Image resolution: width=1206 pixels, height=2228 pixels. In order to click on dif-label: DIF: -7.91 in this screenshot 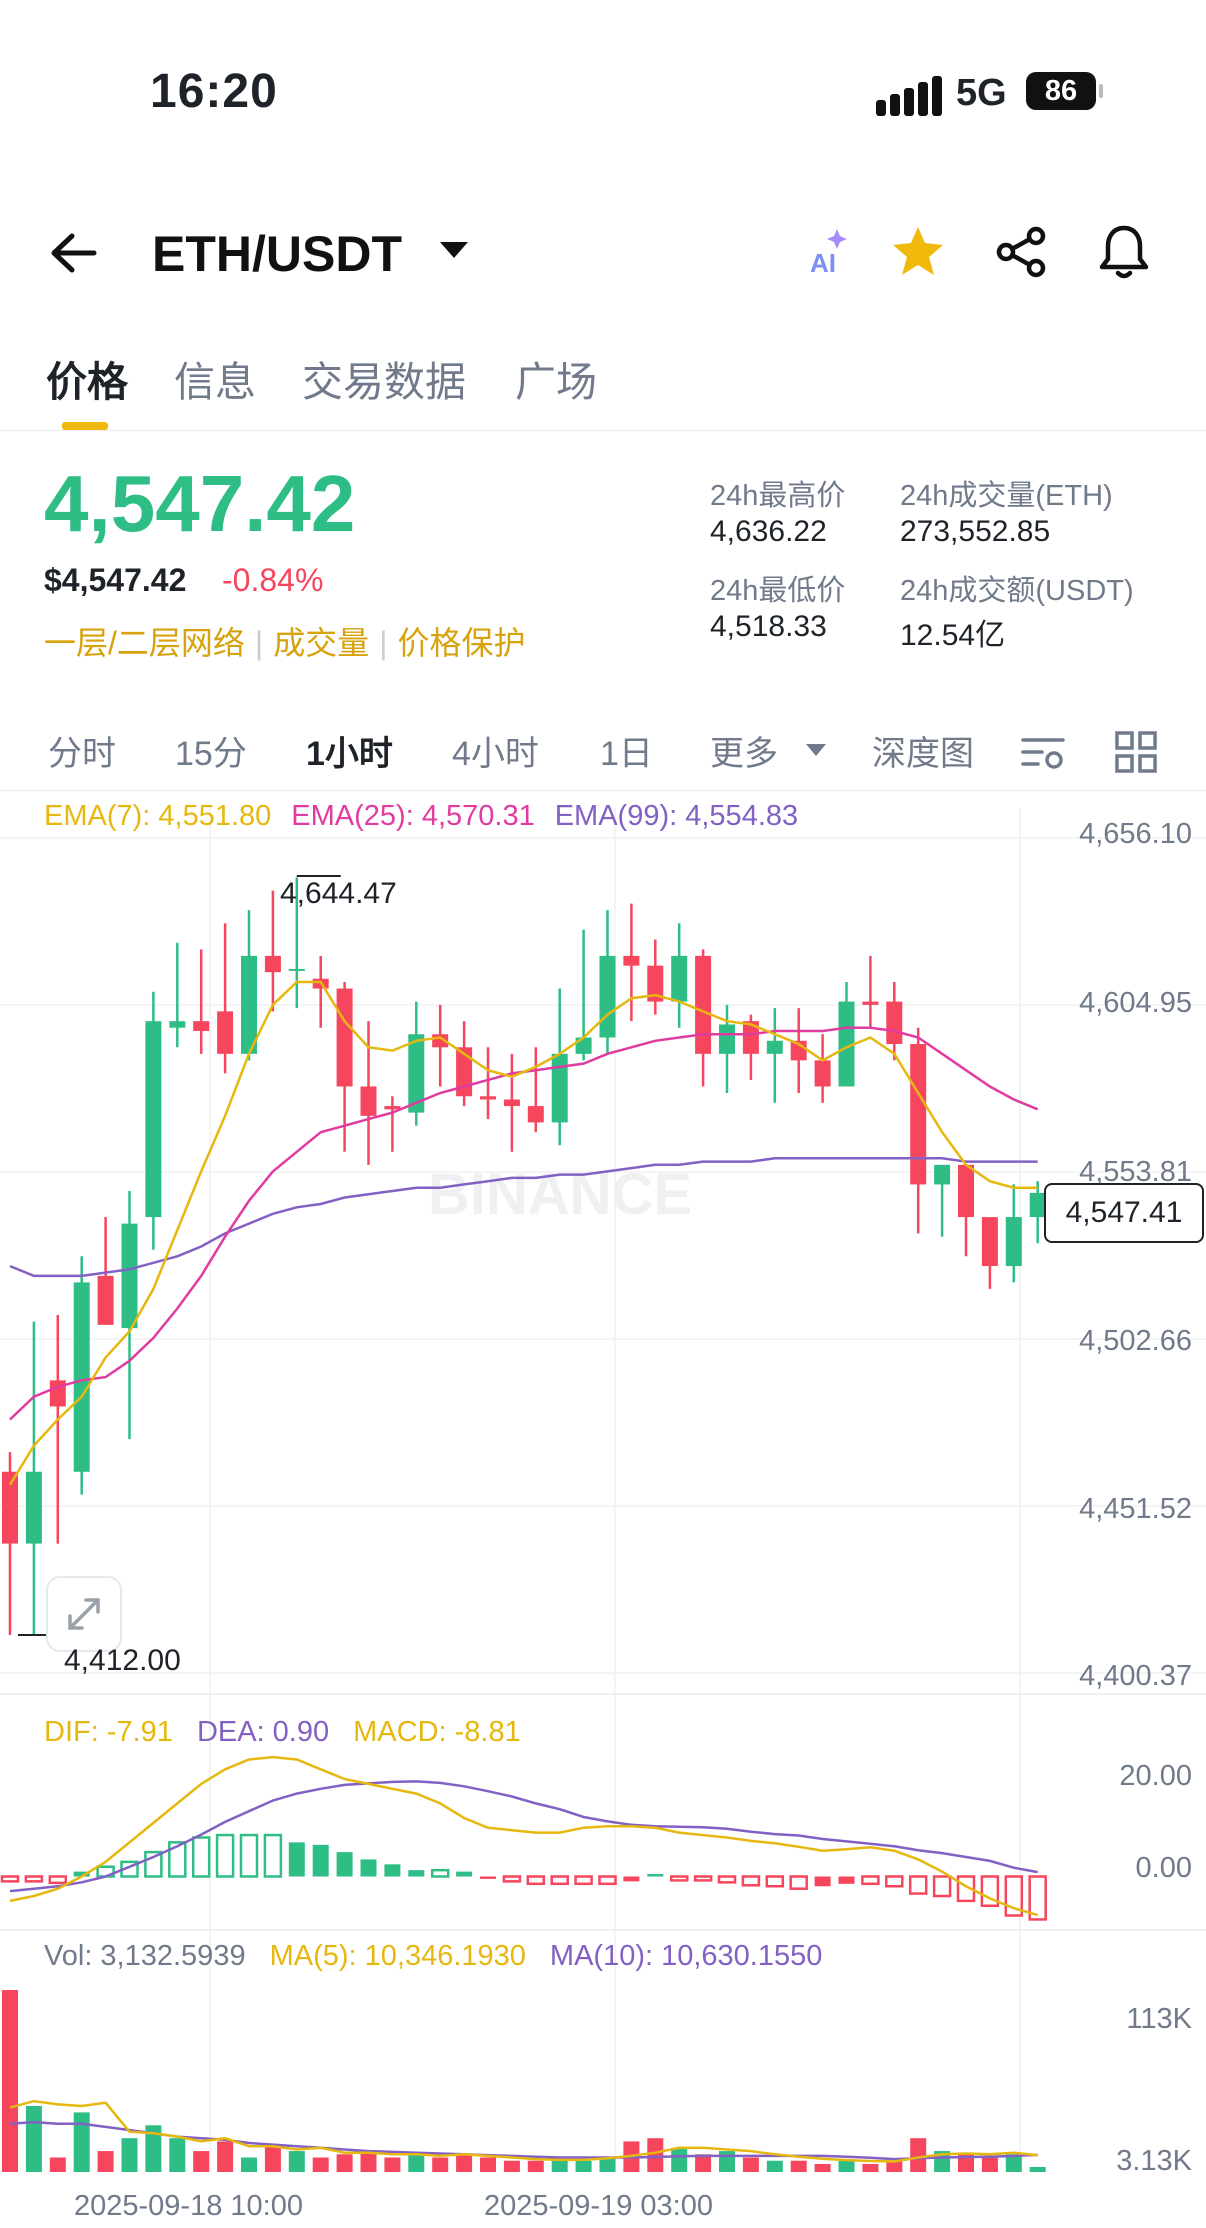, I will do `click(108, 1732)`.